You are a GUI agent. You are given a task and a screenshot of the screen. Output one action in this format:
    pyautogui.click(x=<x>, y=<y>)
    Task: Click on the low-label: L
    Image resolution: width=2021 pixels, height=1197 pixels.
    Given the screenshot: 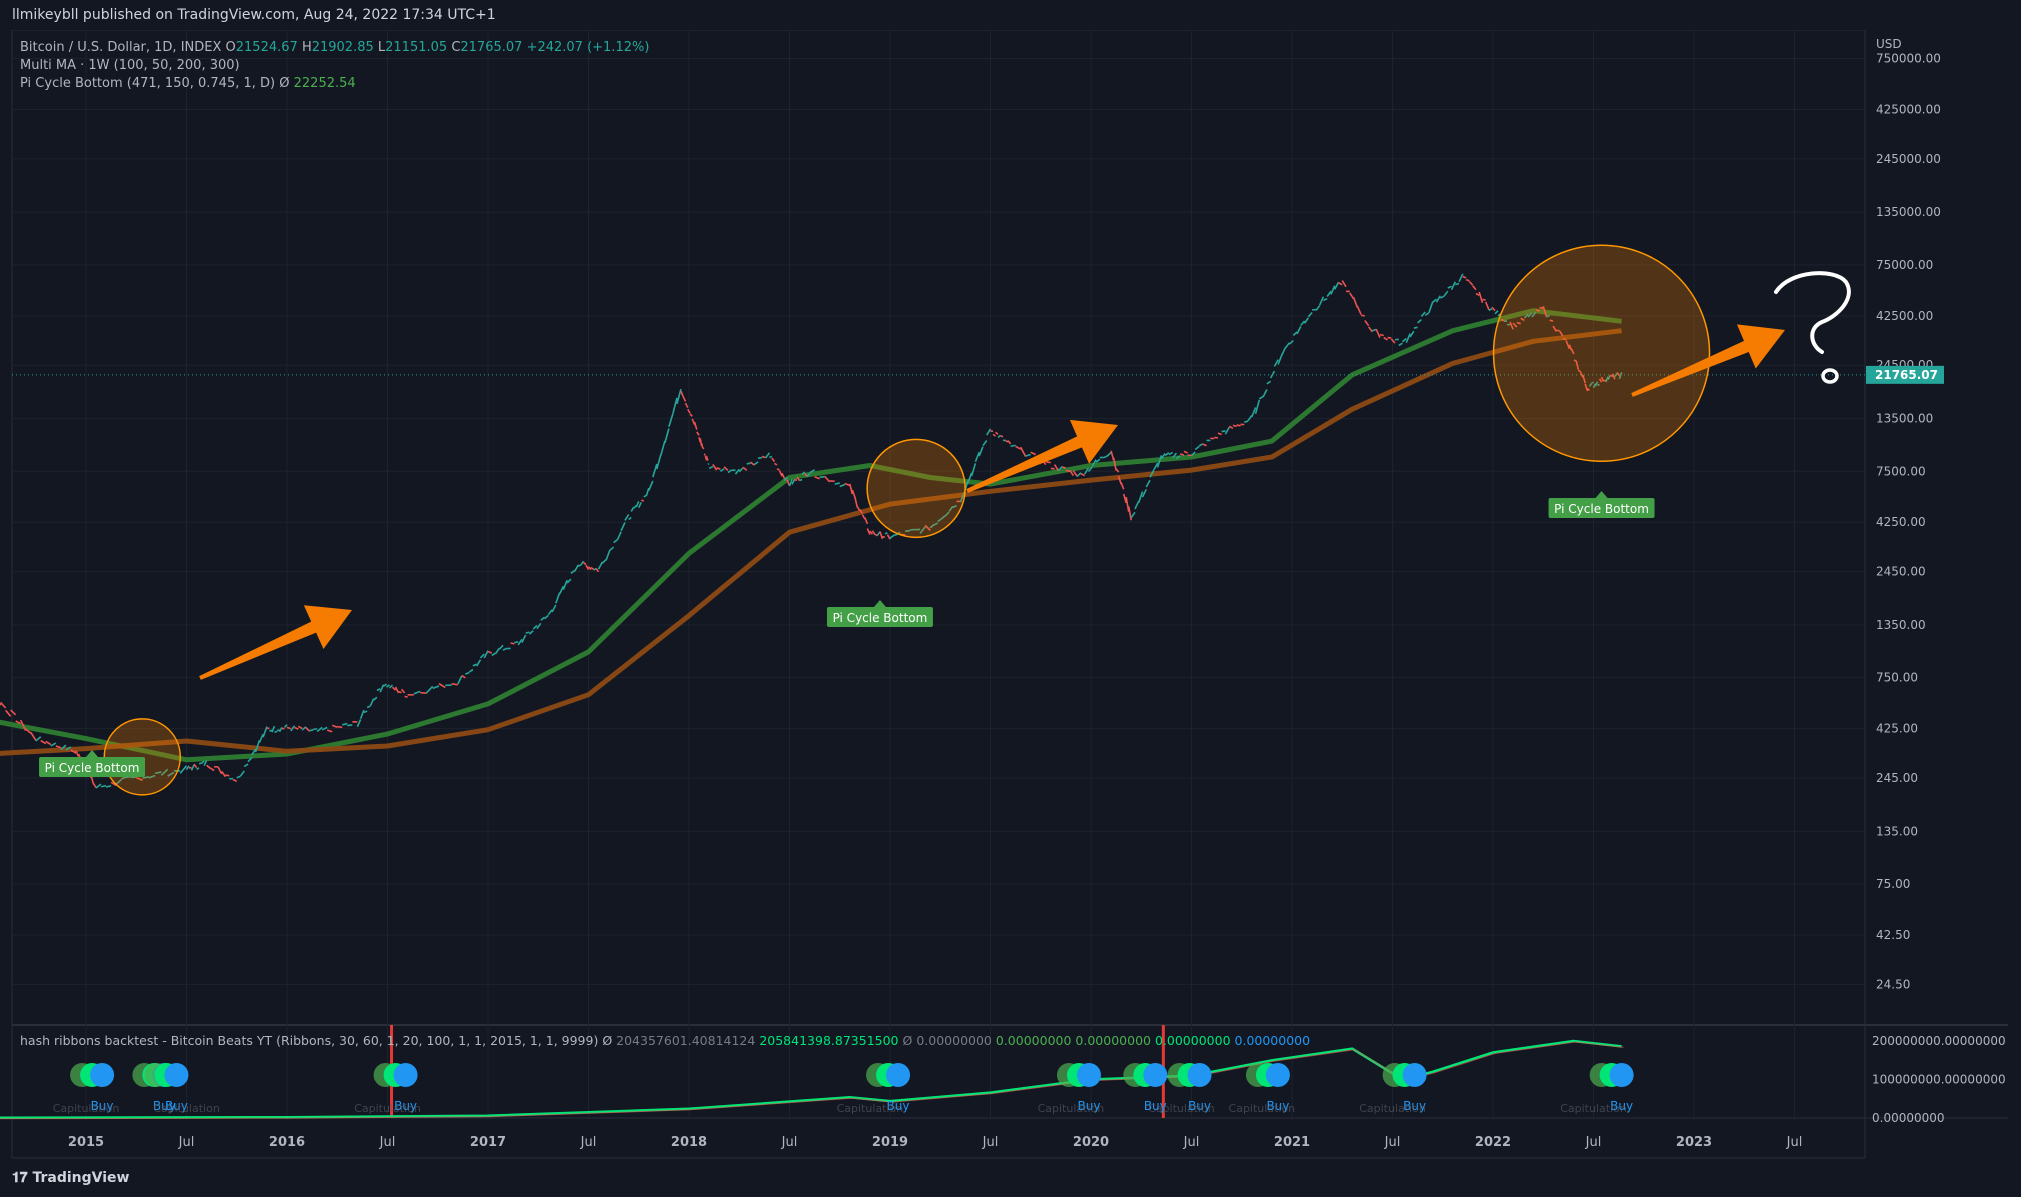 What is the action you would take?
    pyautogui.click(x=381, y=47)
    